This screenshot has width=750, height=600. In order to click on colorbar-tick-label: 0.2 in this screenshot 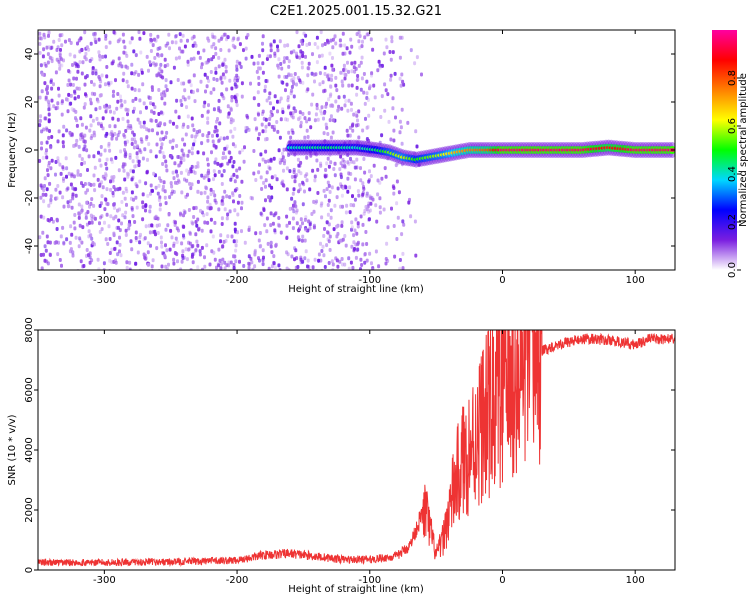, I will do `click(732, 222)`.